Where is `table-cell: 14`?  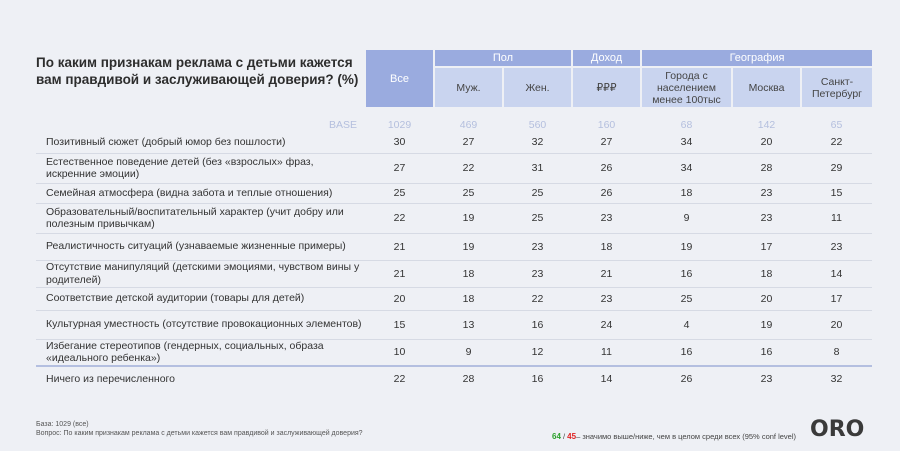 table-cell: 14 is located at coordinates (606, 378).